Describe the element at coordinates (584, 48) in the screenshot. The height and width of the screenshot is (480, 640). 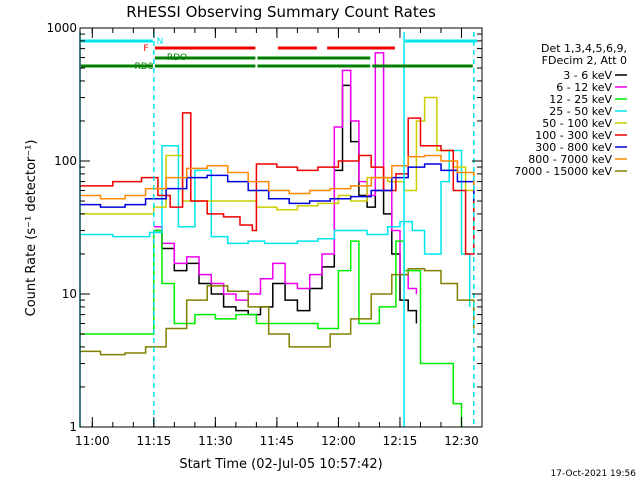
I see `legend-header-line-0: Det 1,3,4,5,6,9,` at that location.